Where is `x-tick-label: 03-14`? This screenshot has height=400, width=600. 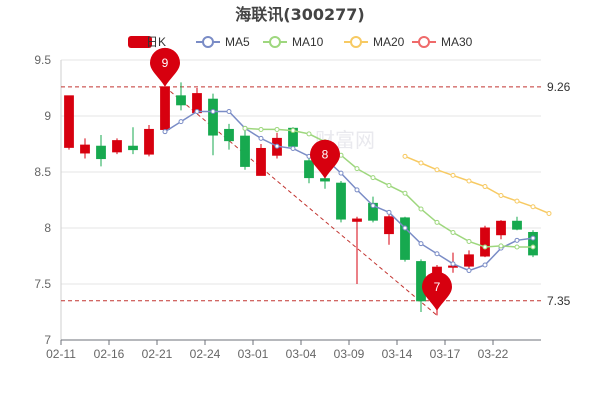
x-tick-label: 03-14 is located at coordinates (397, 354).